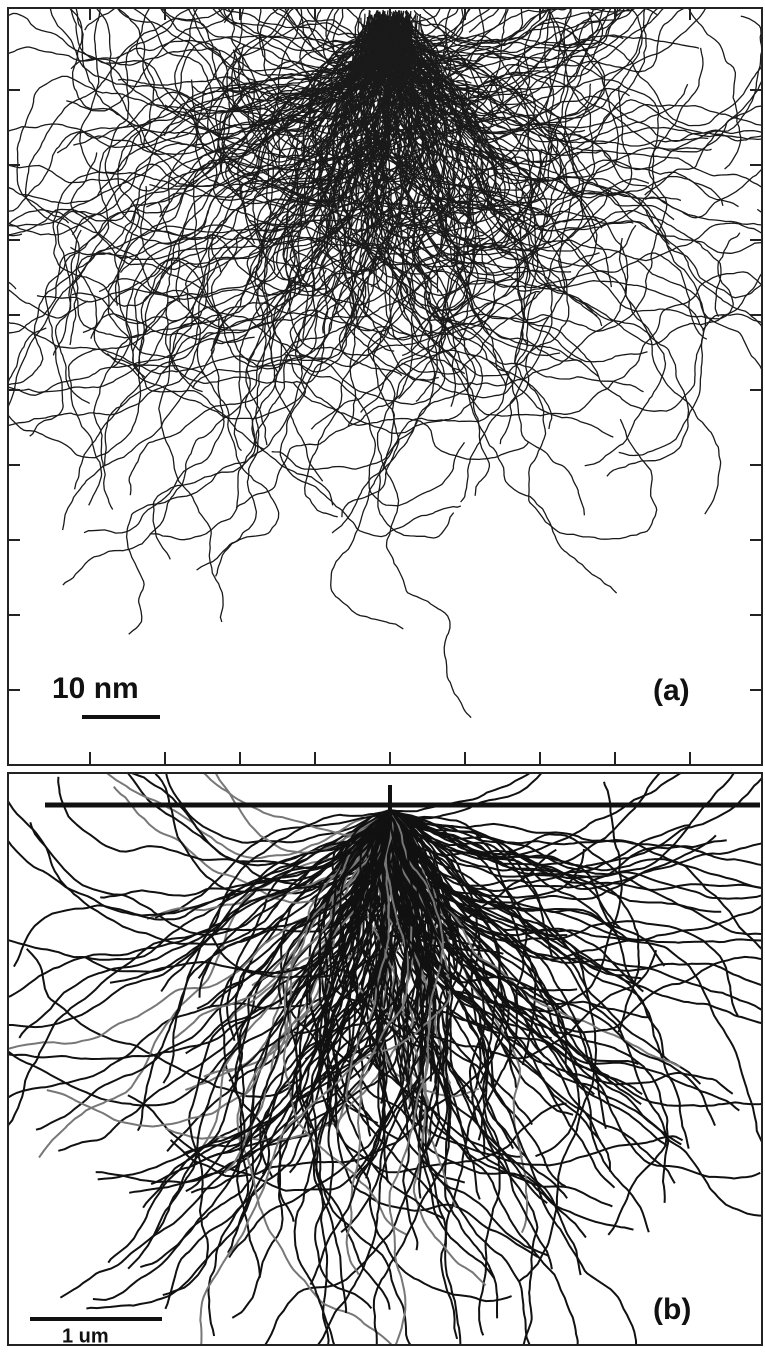  I want to click on label-bg, so click(681, 692).